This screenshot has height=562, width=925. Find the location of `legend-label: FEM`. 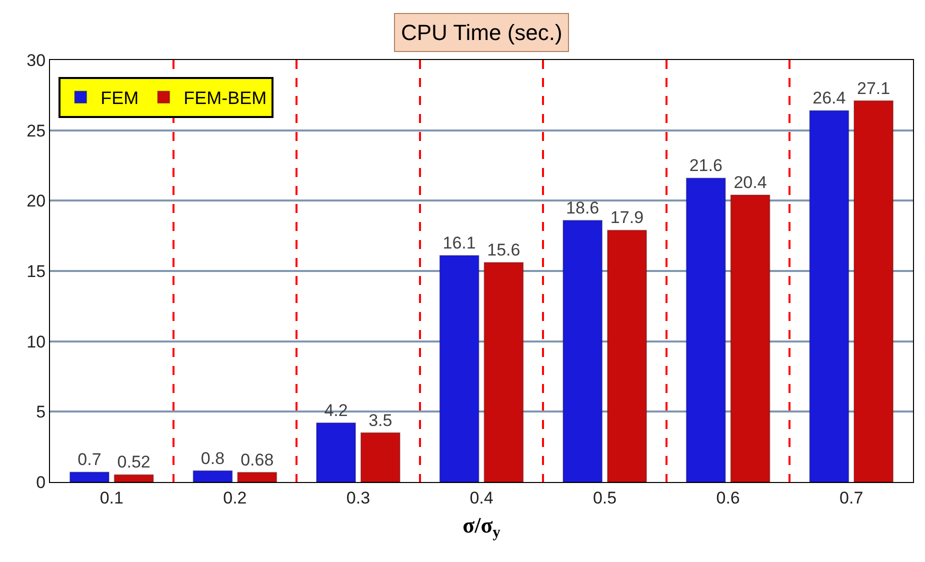

legend-label: FEM is located at coordinates (119, 98).